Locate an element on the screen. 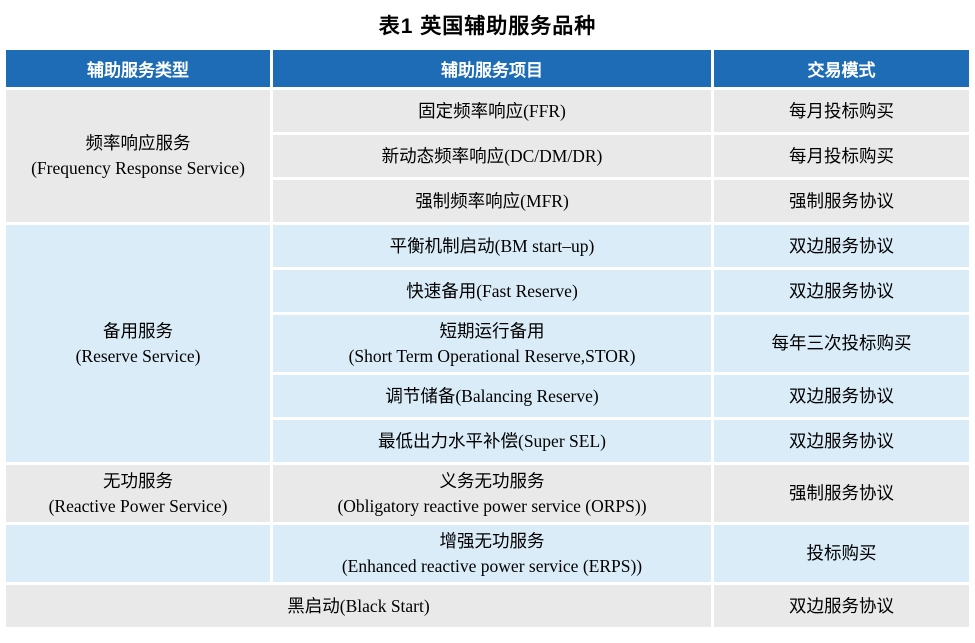  header-row: 辅助服务类型 辅助服务项目 交易模式 is located at coordinates (487, 68).